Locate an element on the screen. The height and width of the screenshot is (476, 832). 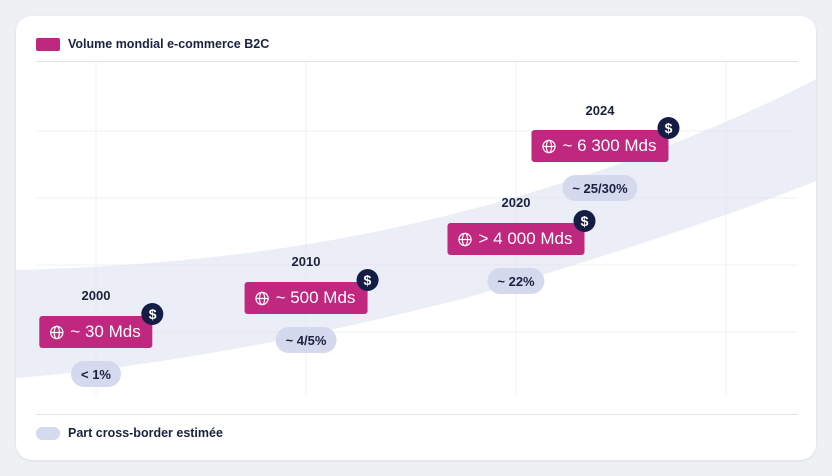
year-label: 2020 is located at coordinates (516, 202).